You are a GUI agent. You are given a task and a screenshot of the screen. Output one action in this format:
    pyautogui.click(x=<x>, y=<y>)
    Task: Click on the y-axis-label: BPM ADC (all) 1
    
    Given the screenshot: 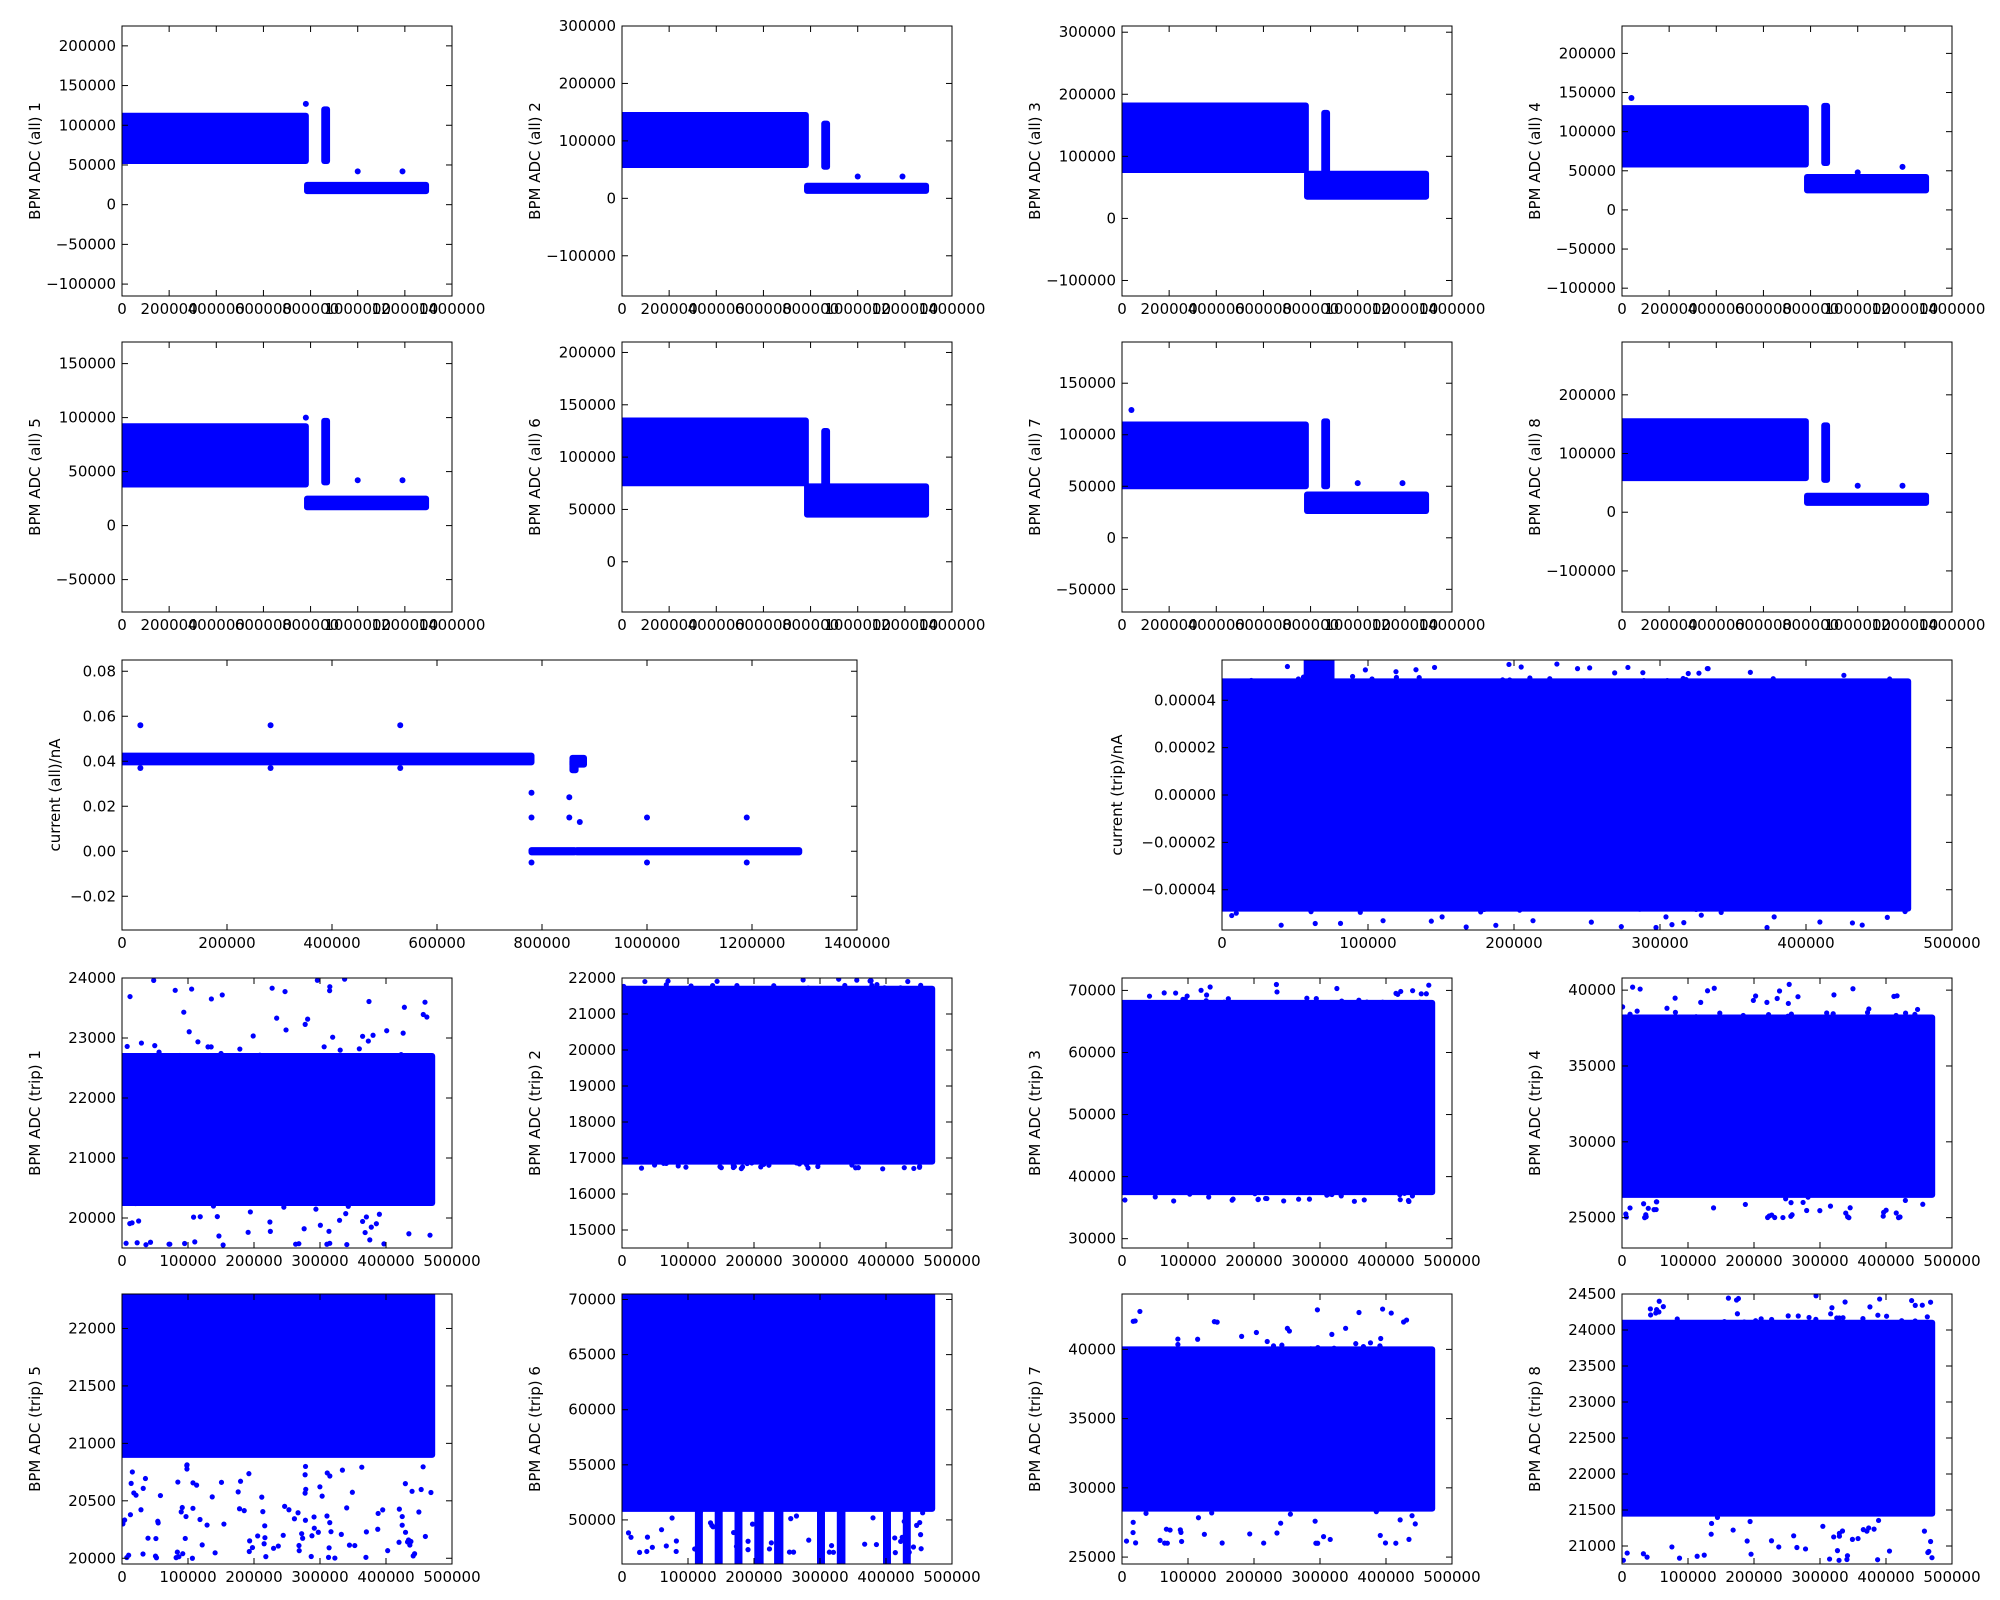 What is the action you would take?
    pyautogui.click(x=35, y=161)
    